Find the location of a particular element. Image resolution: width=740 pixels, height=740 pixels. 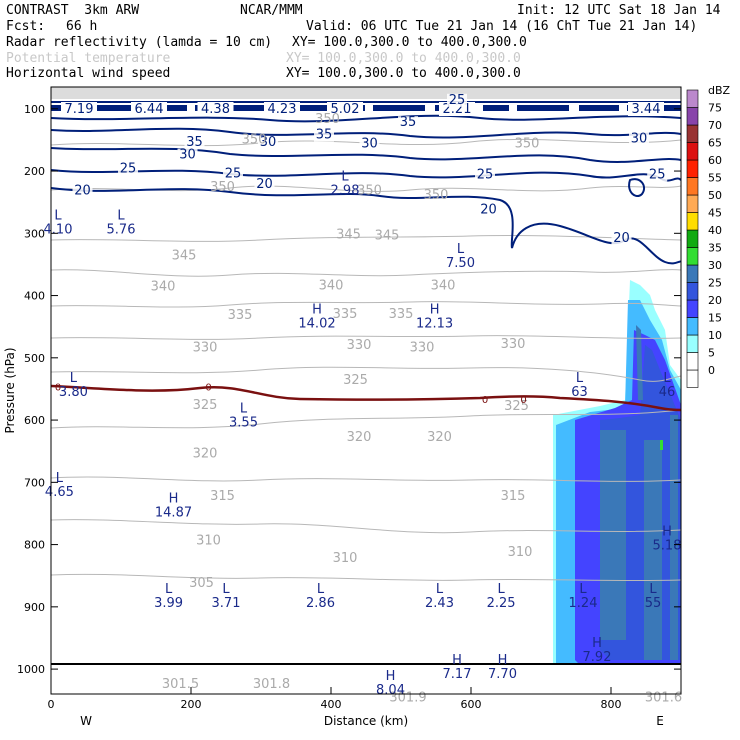

reflectivity-30-dbz-spot is located at coordinates (661, 445).